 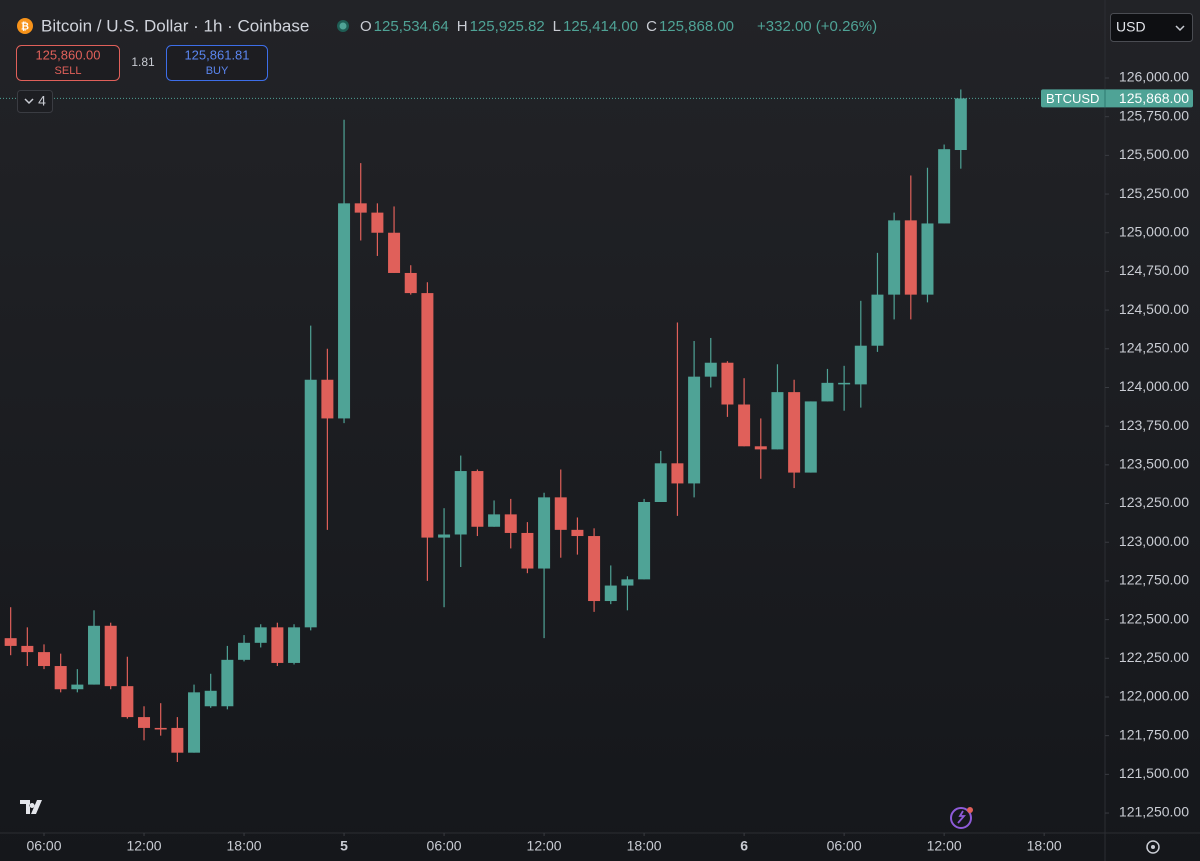 I want to click on coin-icon-glyph: ₿, so click(x=25, y=27).